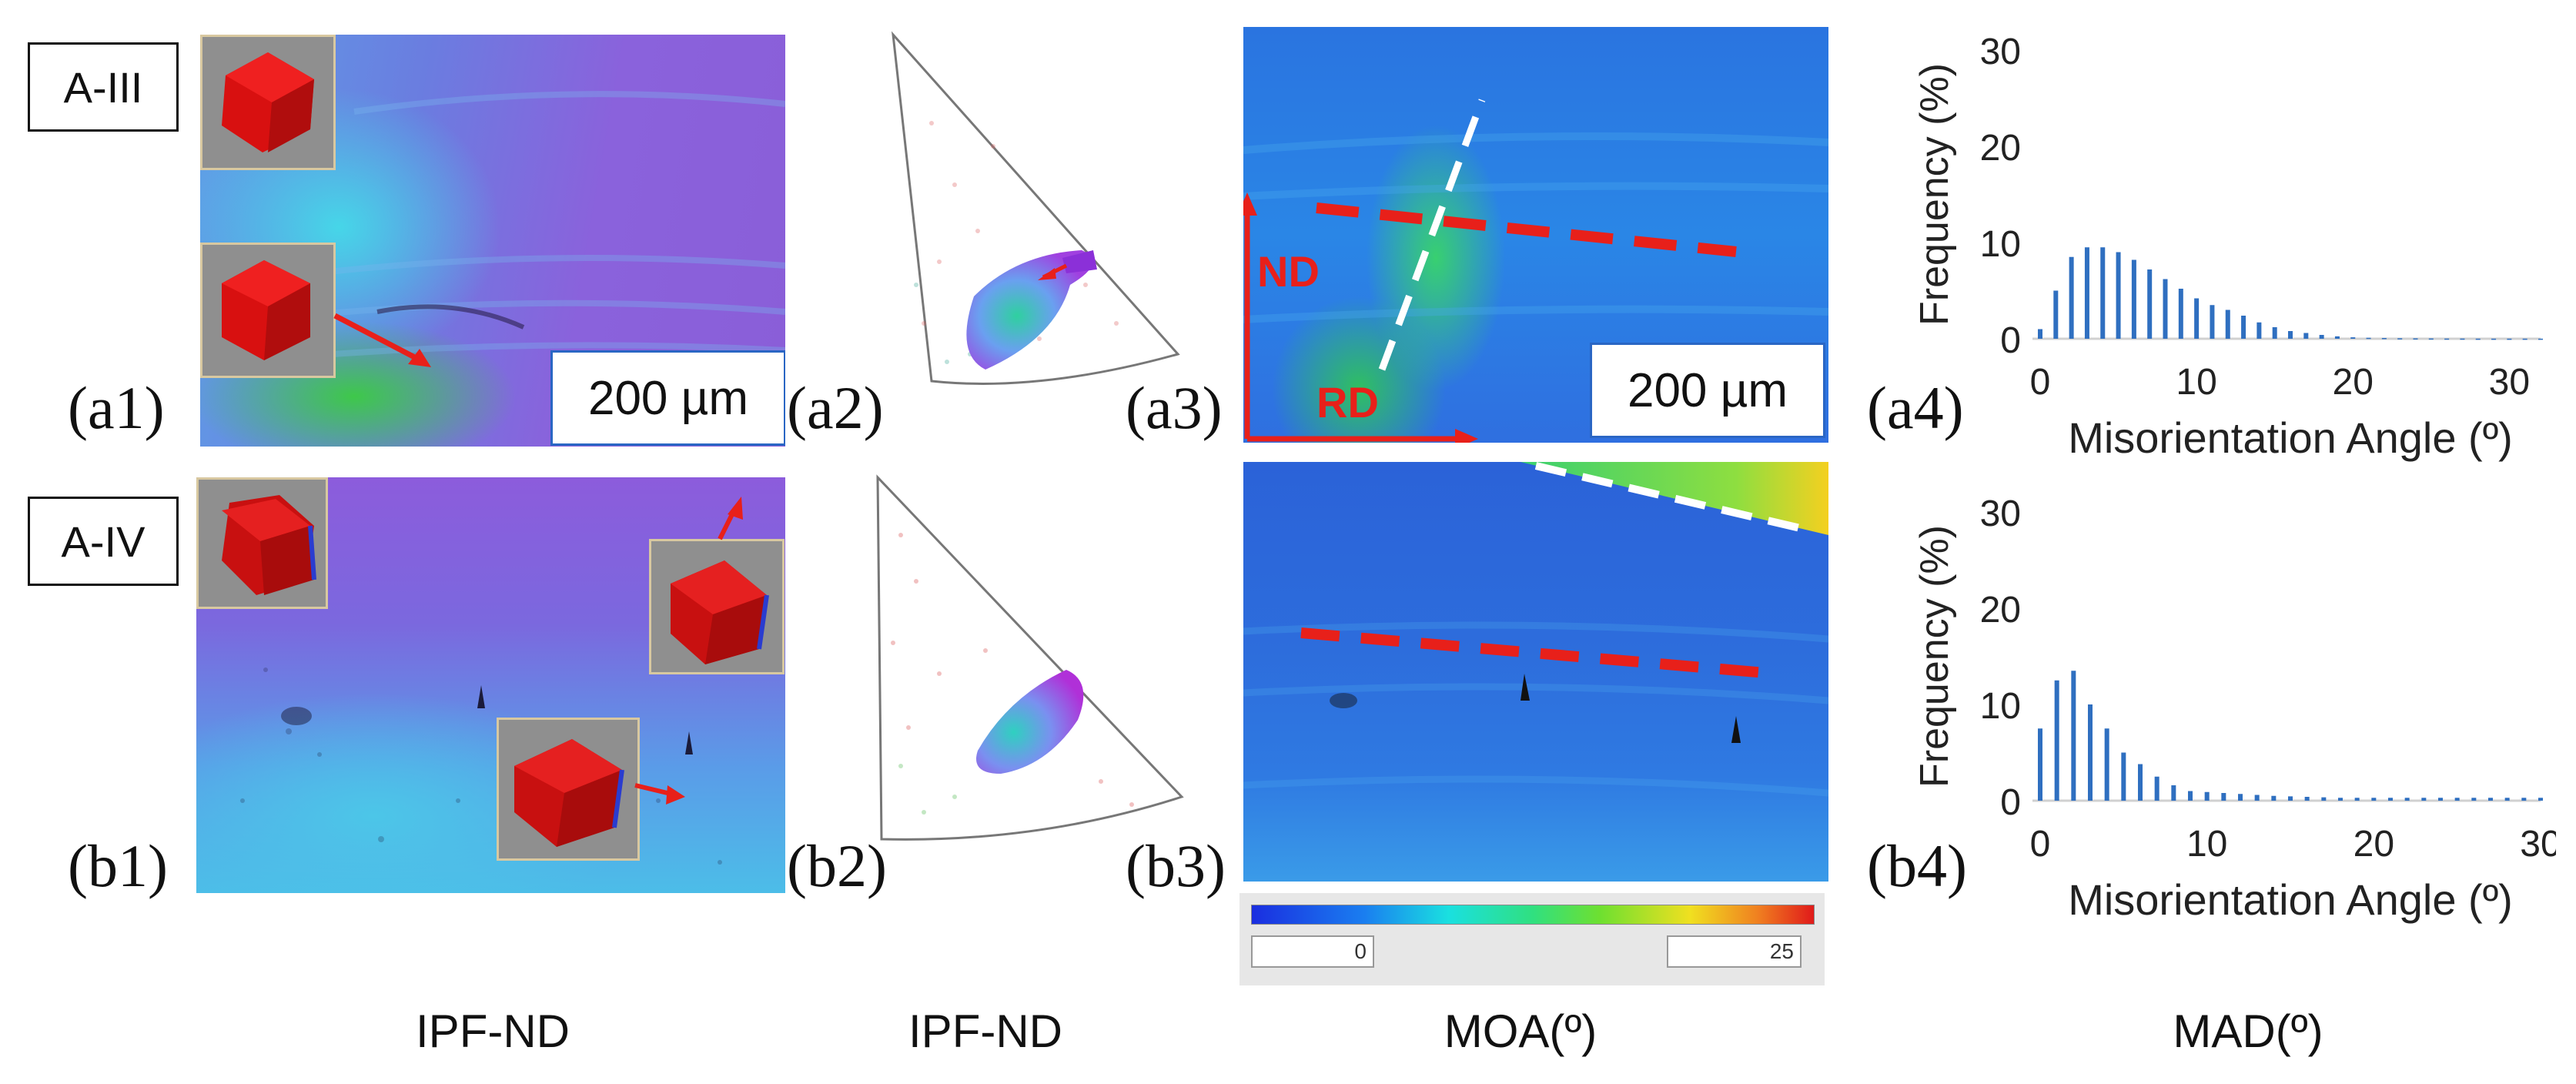 The image size is (2576, 1084). What do you see at coordinates (1734, 951) in the screenshot?
I see `colorbar-max: 25` at bounding box center [1734, 951].